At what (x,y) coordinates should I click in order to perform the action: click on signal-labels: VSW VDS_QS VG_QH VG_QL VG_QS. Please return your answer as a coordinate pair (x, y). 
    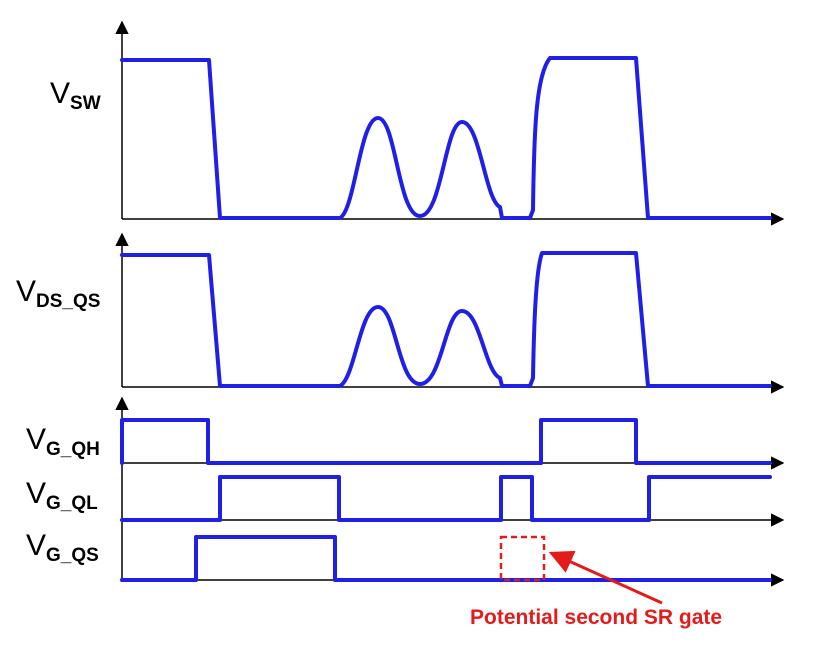
    Looking at the image, I should click on (58, 321).